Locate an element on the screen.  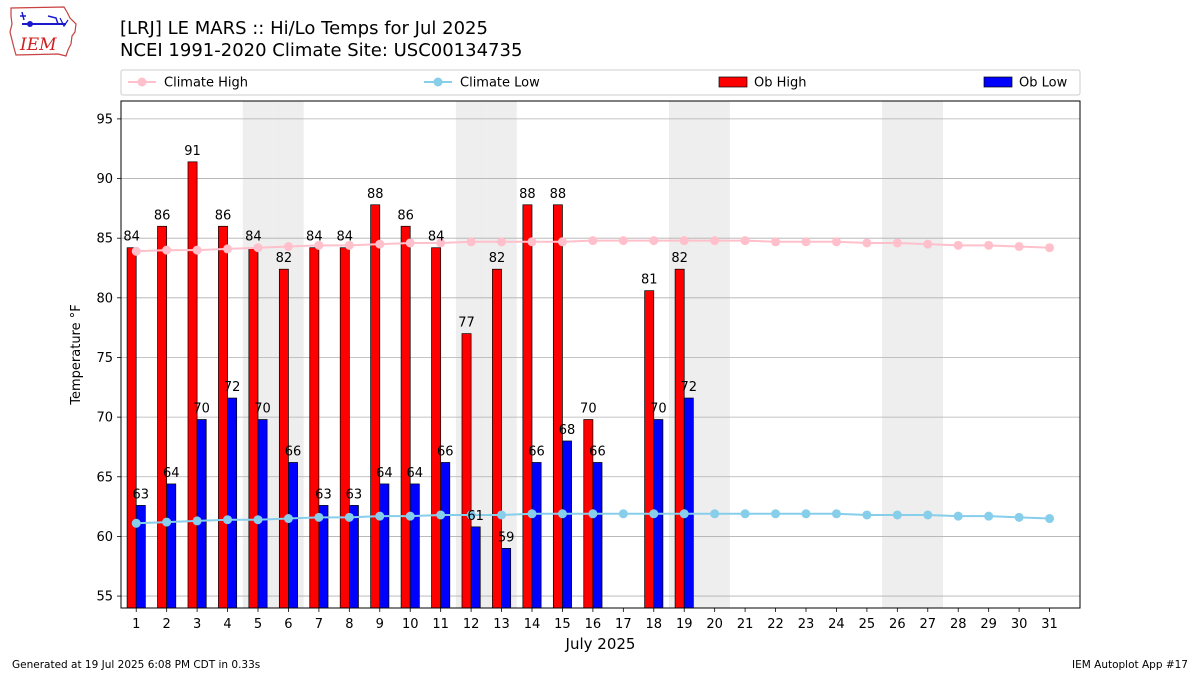
ob-high-label: 91 is located at coordinates (192, 151).